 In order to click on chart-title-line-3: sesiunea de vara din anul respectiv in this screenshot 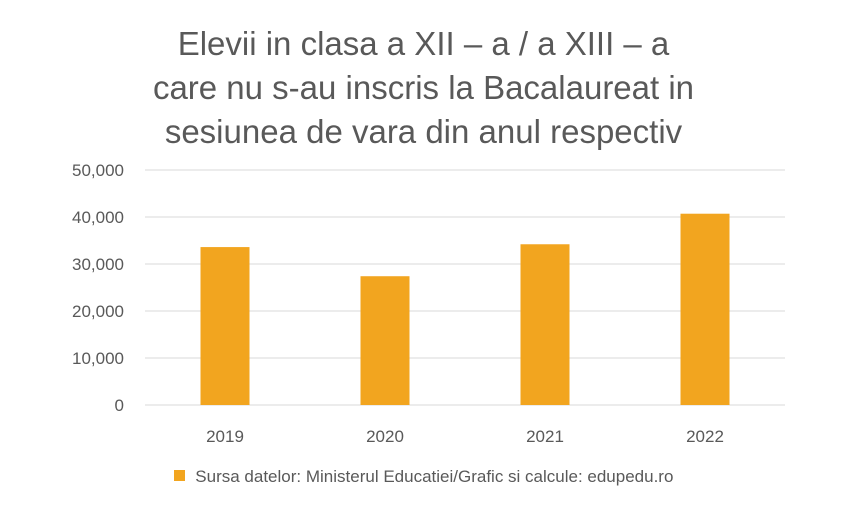, I will do `click(423, 131)`.